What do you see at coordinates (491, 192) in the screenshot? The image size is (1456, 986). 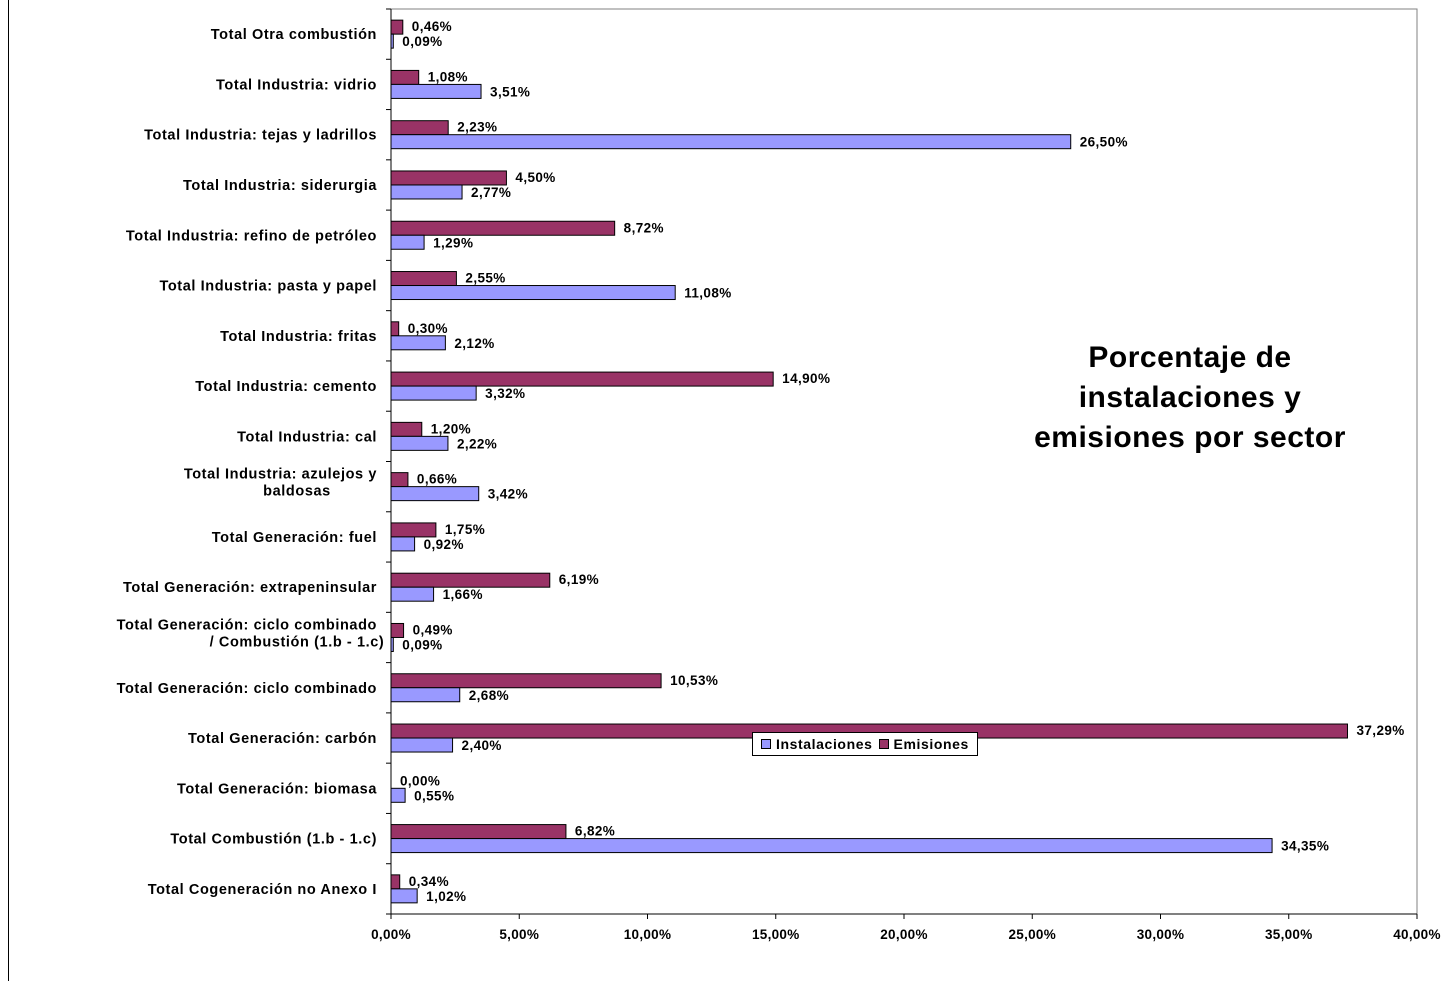 I see `data-label-instalaciones: 2,77%` at bounding box center [491, 192].